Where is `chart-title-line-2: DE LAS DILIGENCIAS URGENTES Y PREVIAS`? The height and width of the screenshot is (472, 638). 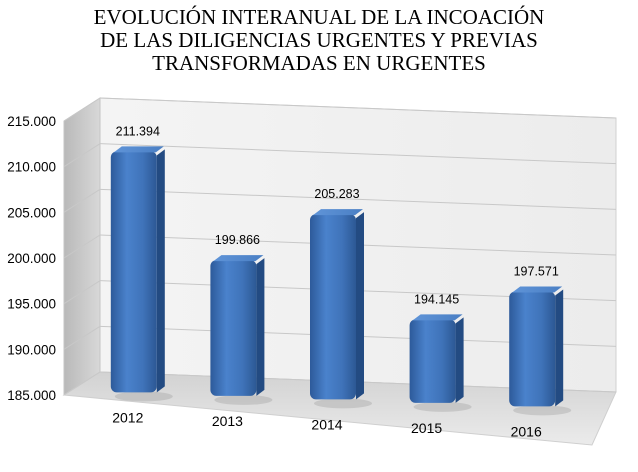
chart-title-line-2: DE LAS DILIGENCIAS URGENTES Y PREVIAS is located at coordinates (319, 40).